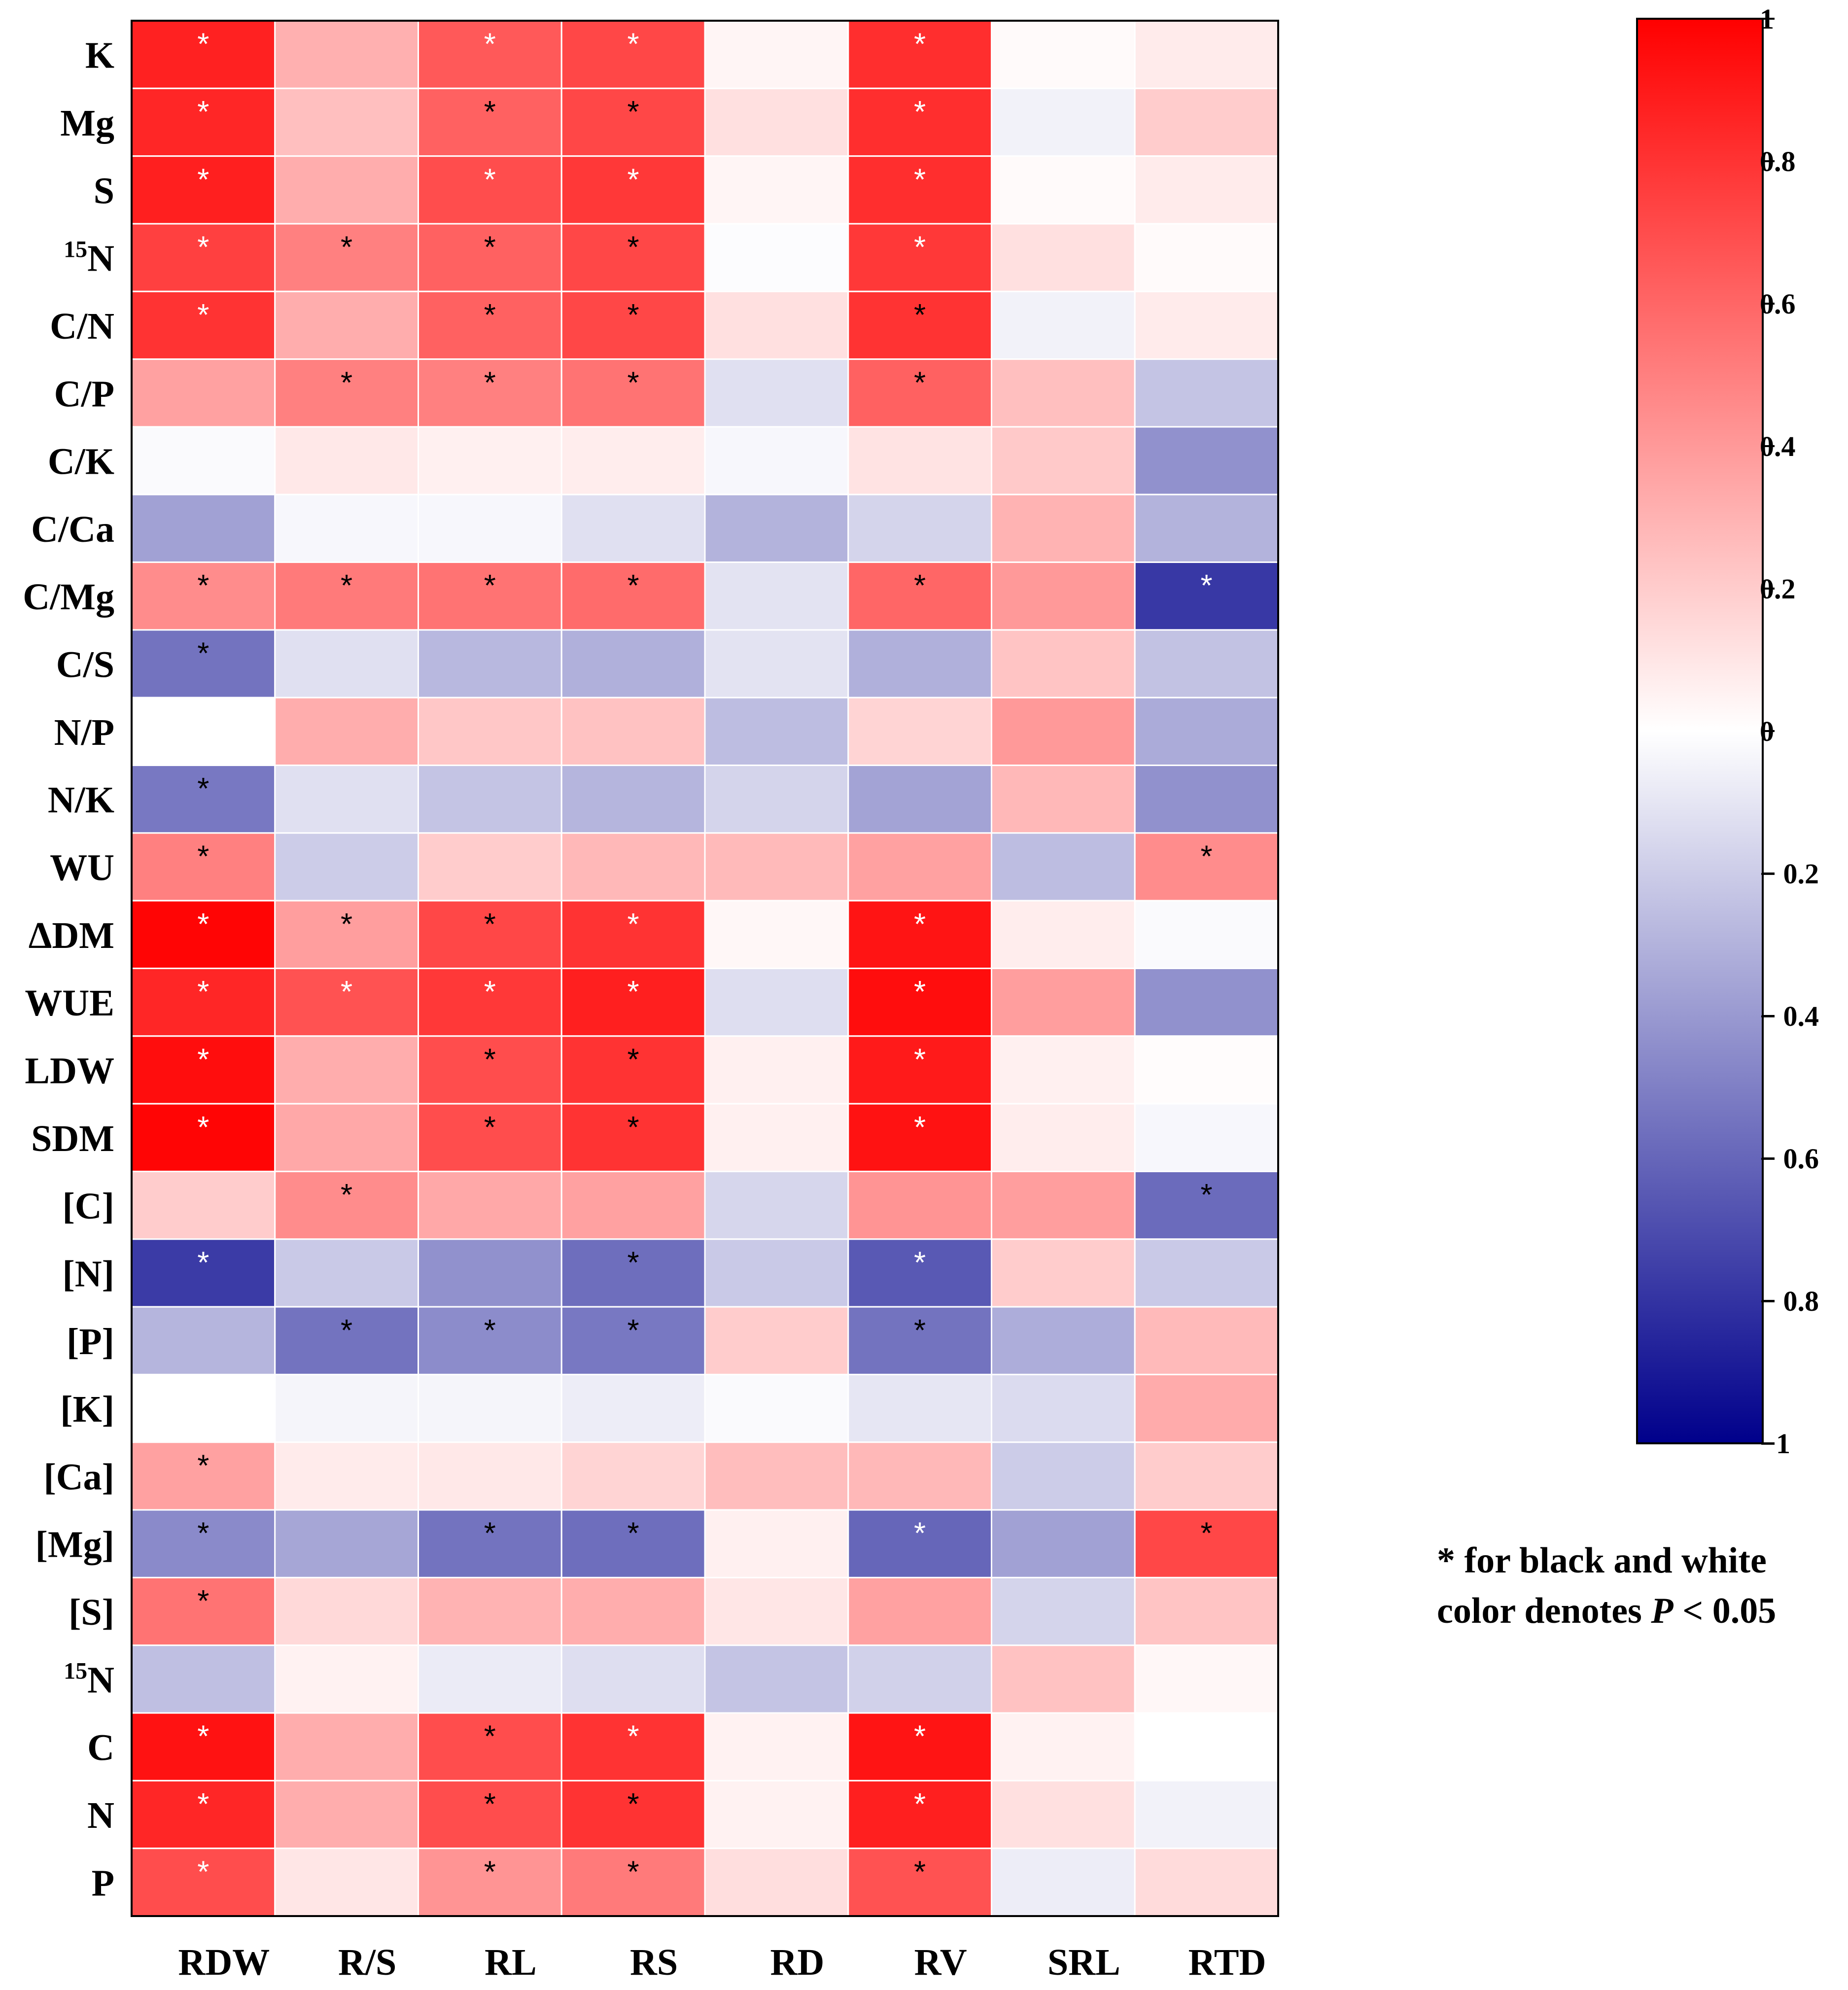 Image resolution: width=1848 pixels, height=1990 pixels. What do you see at coordinates (919, 800) in the screenshot?
I see `heatmap-cell-n-k-rv` at bounding box center [919, 800].